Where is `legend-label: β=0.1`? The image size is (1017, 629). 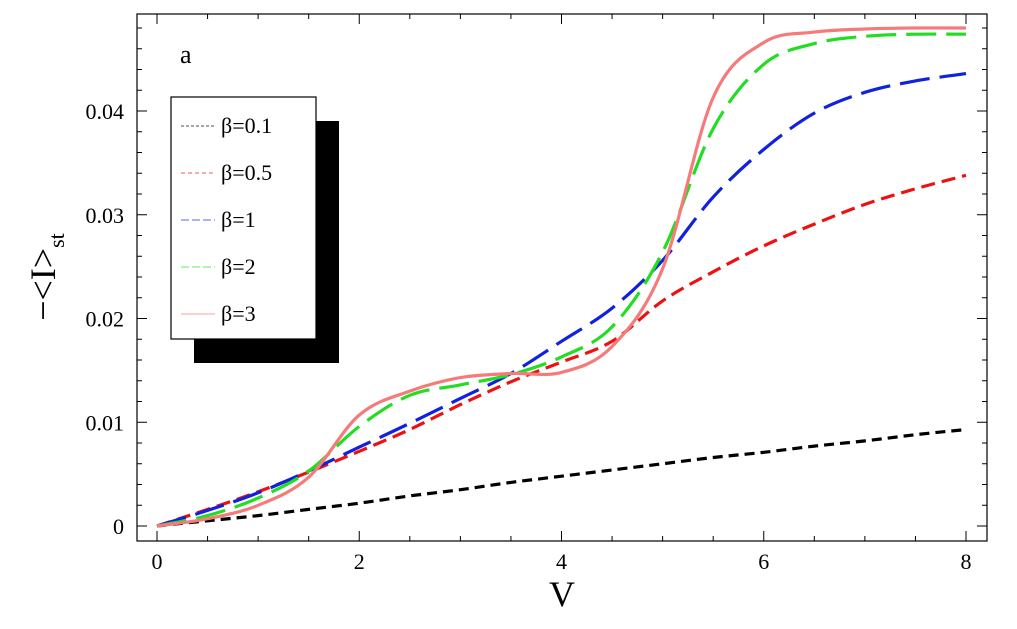 legend-label: β=0.1 is located at coordinates (246, 125).